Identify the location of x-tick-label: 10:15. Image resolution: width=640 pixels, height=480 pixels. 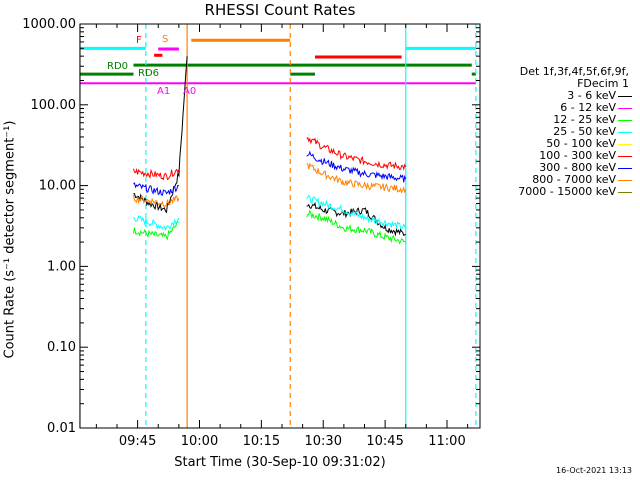
(261, 441).